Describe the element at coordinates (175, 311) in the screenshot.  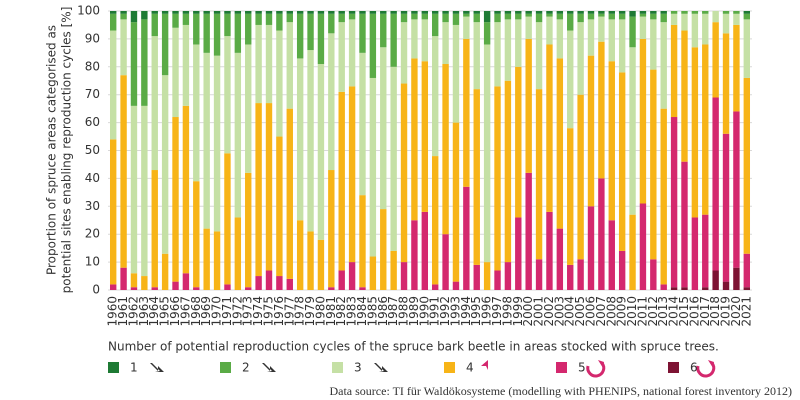
I see `x-tick-label: 1966` at that location.